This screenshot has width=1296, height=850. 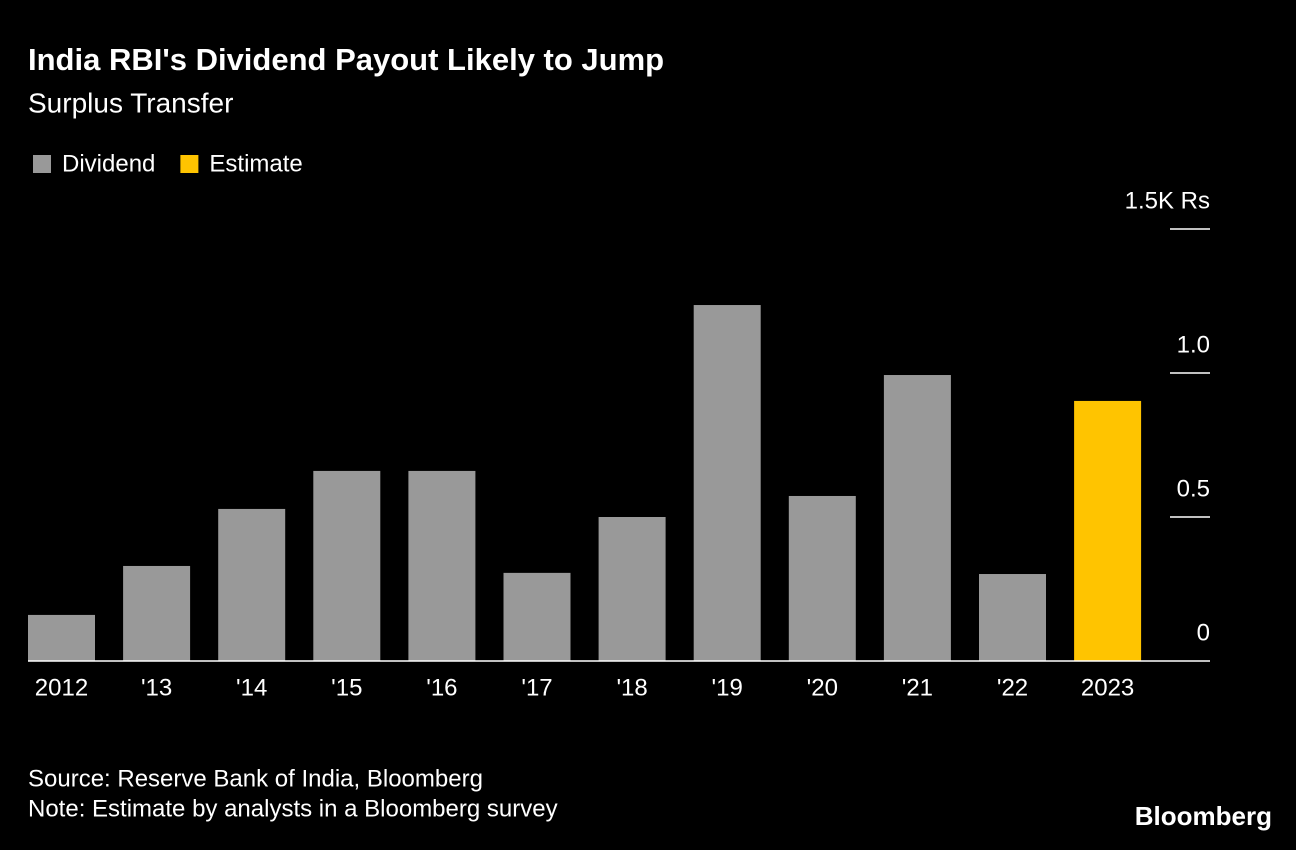 I want to click on x-tick-label: '18, so click(x=631, y=687).